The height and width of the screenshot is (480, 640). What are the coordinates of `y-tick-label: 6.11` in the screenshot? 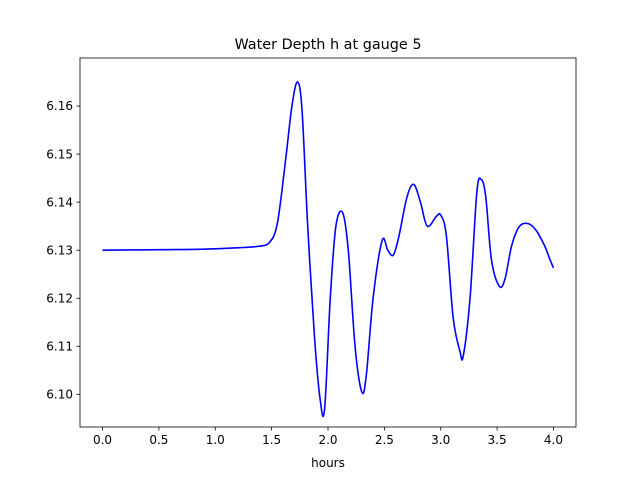 It's located at (59, 346).